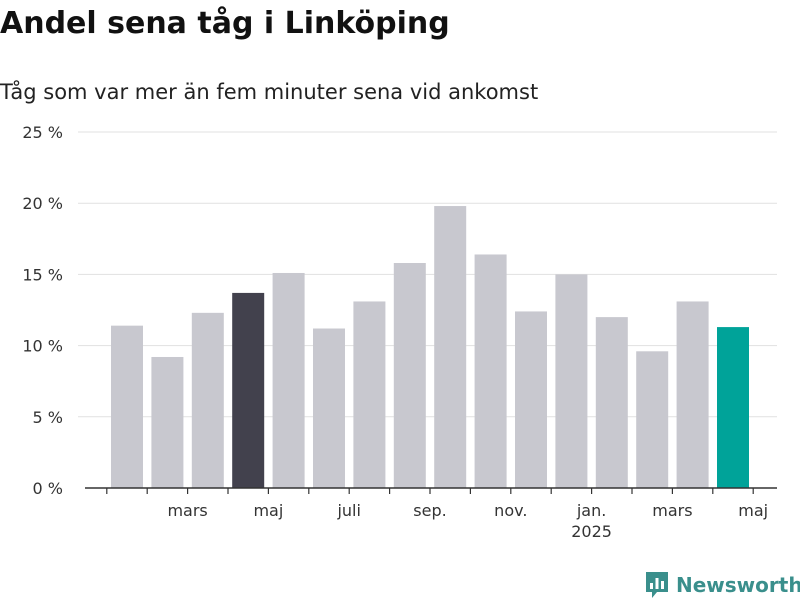  Describe the element at coordinates (429, 510) in the screenshot. I see `x-tick-label: sep.` at that location.